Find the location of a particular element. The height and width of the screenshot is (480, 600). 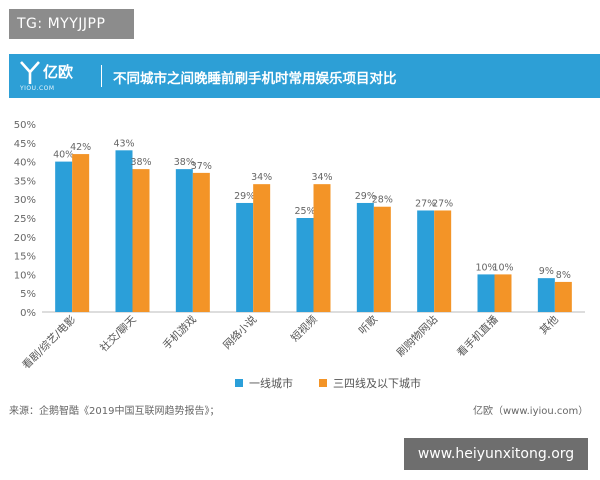

bar-value-label: 28% is located at coordinates (382, 200).